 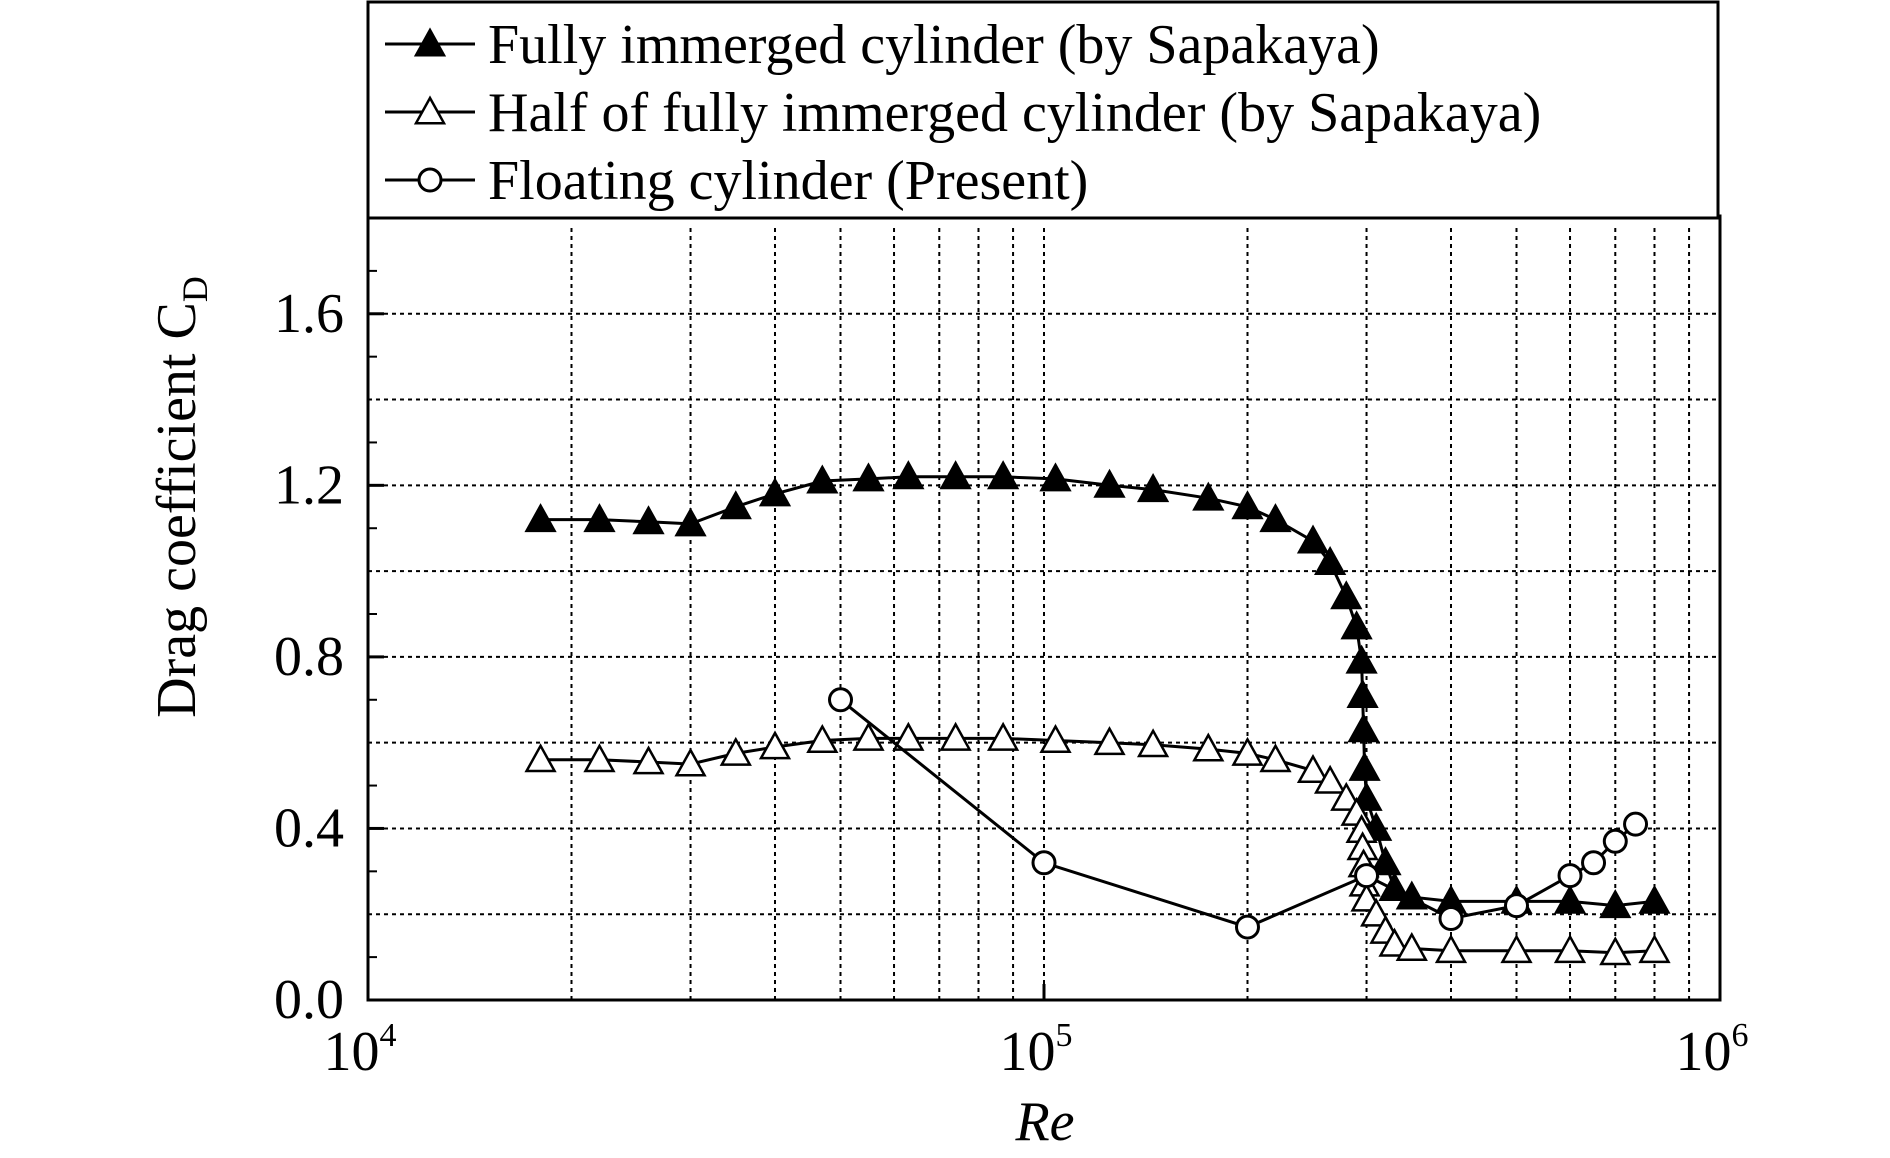 I want to click on x-tick-label: 10⁴, so click(x=360, y=1050).